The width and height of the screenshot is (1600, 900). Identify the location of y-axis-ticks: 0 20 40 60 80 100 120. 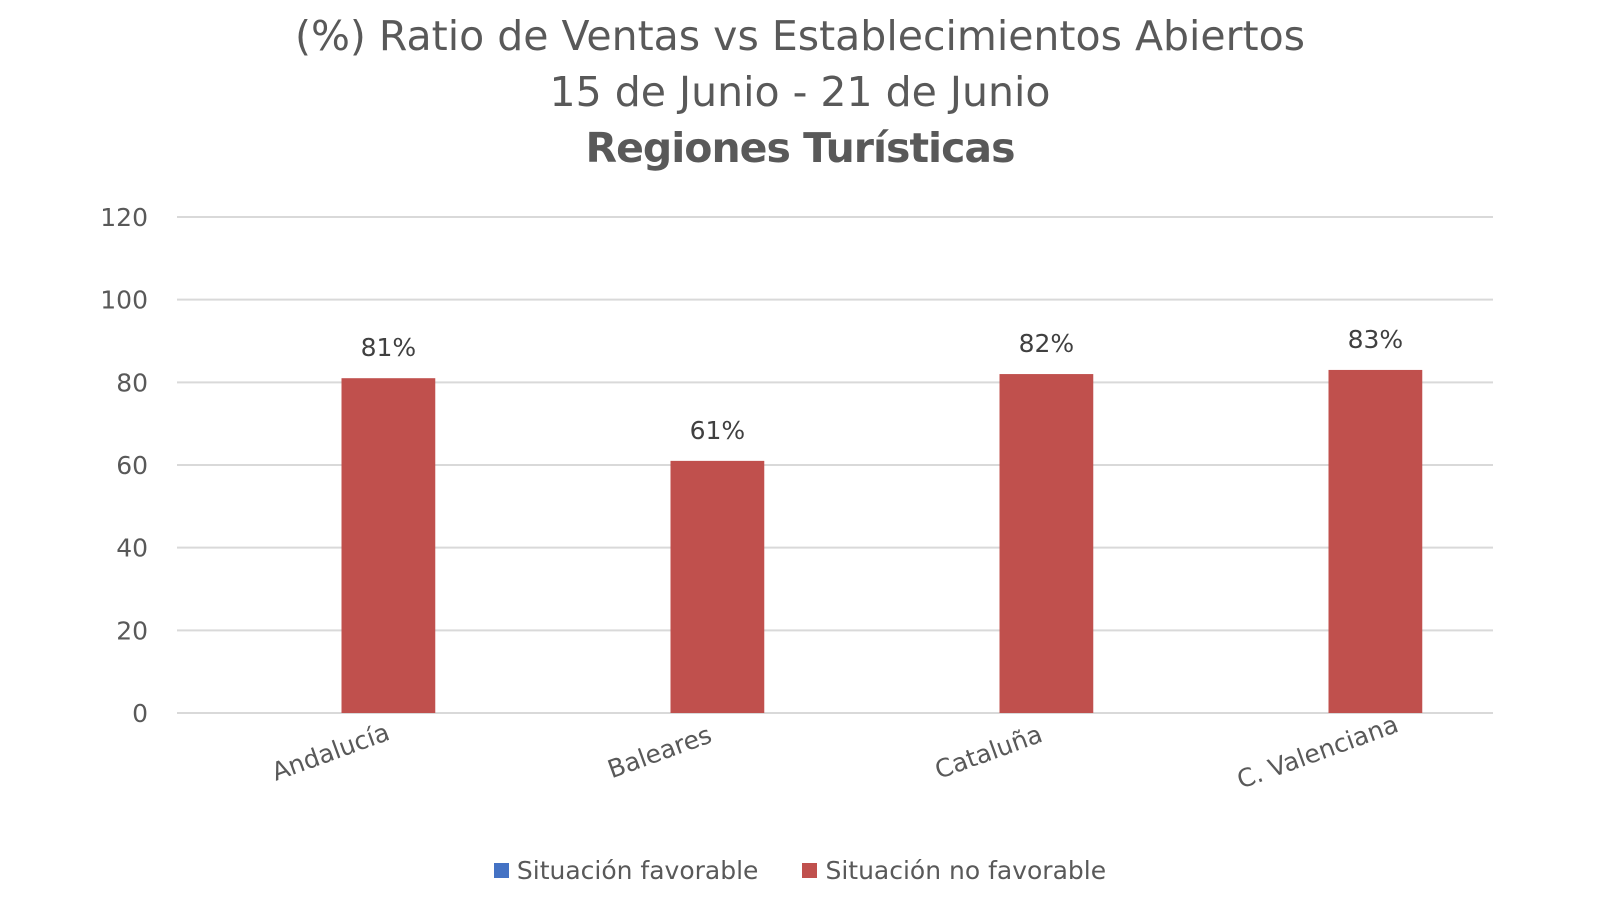
(124, 465).